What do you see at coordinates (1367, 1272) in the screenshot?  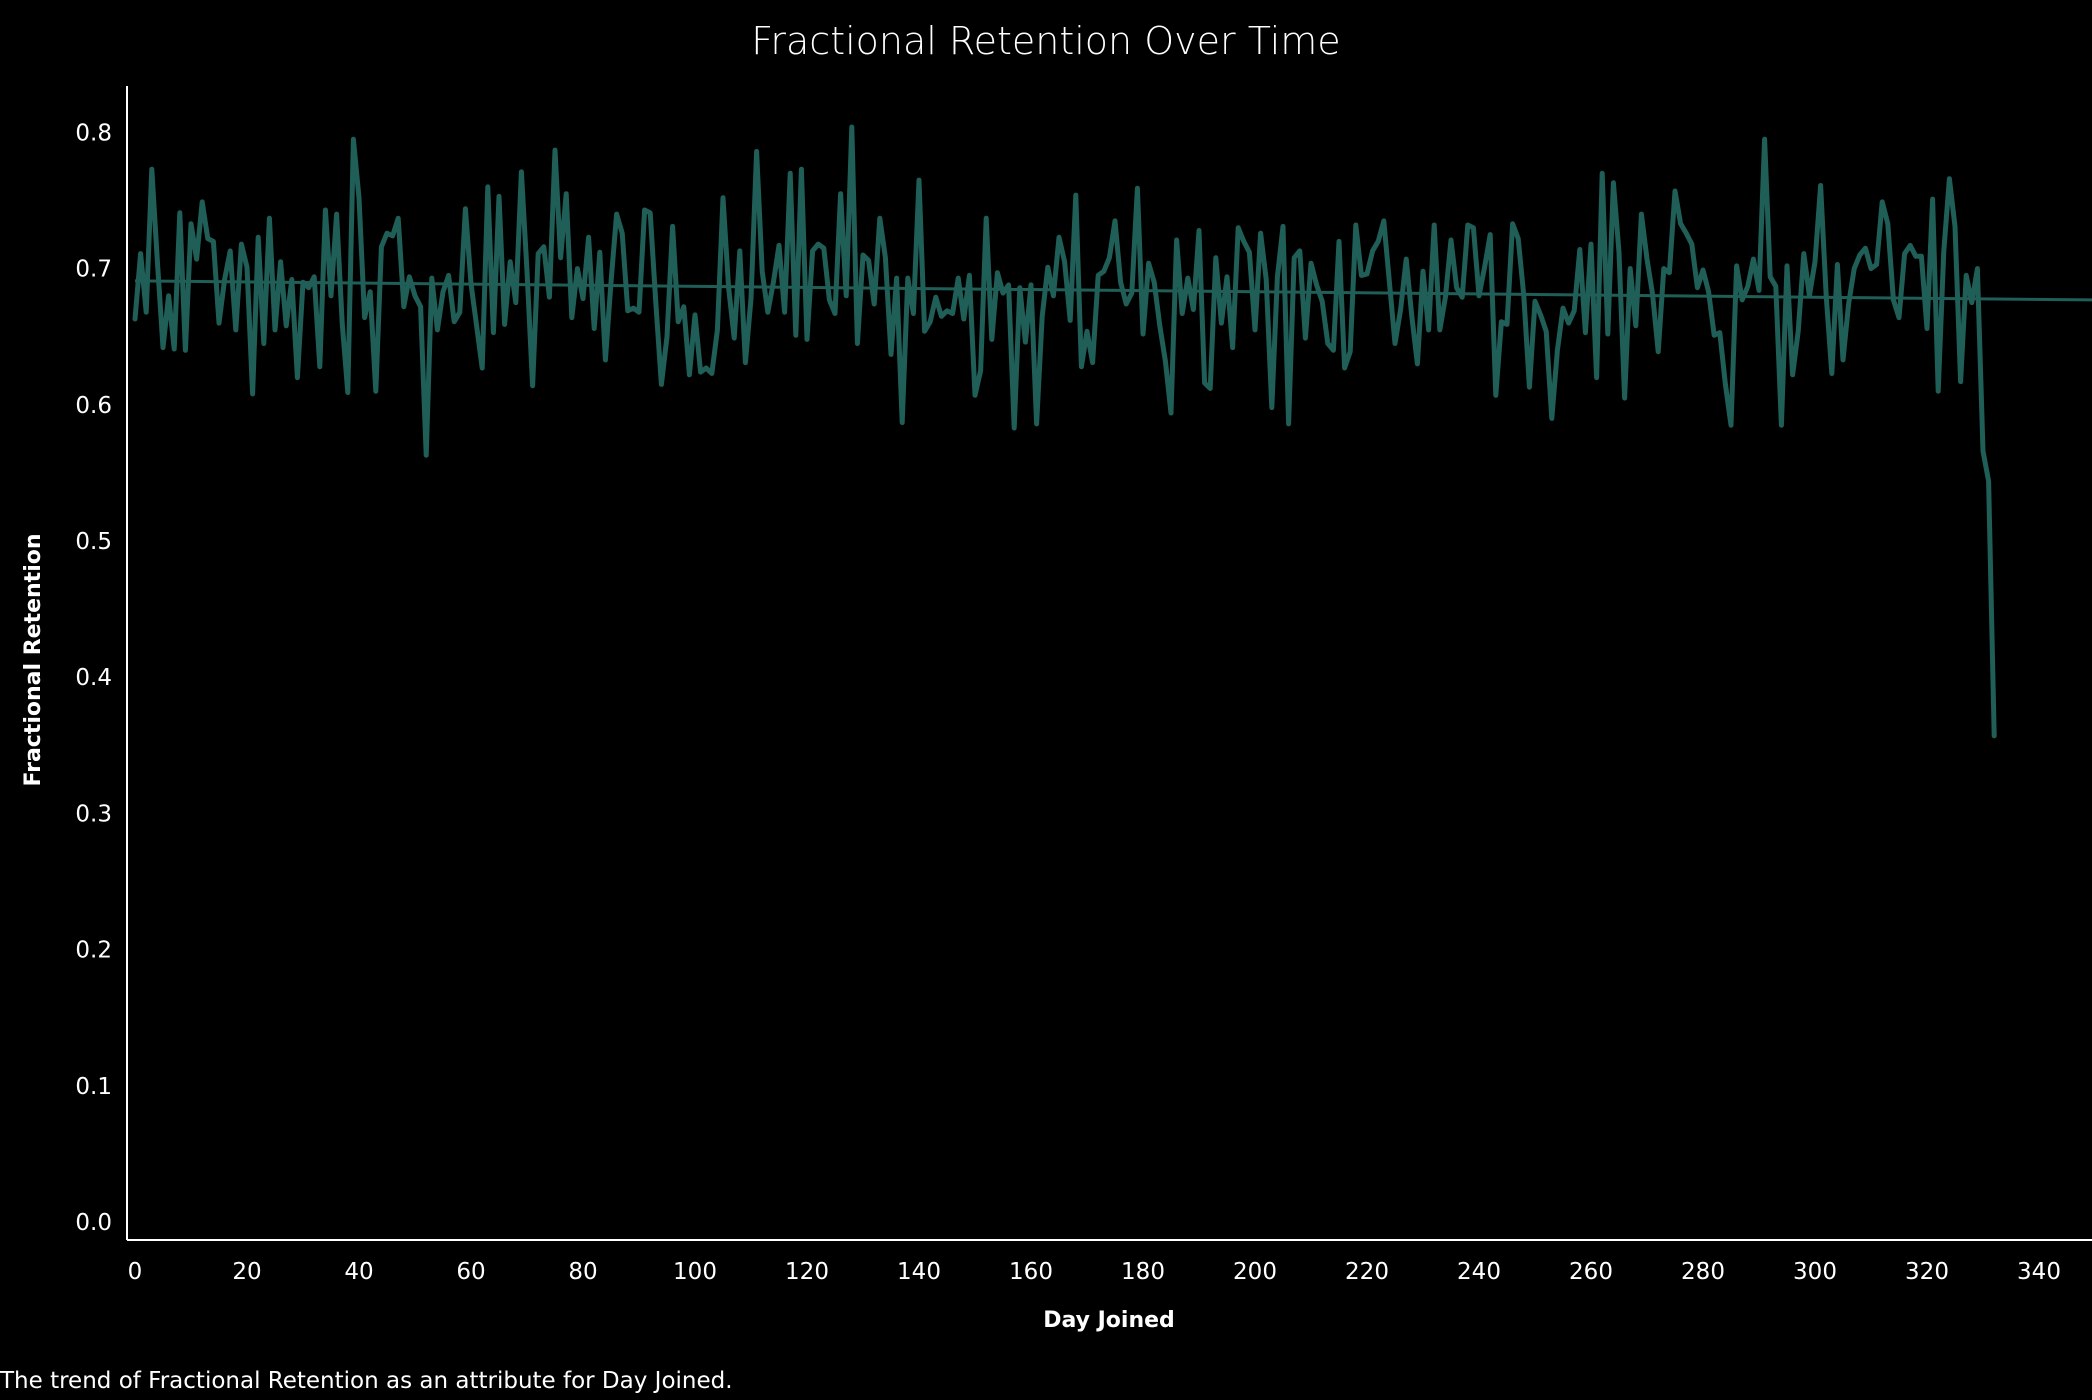 I see `x-tick-label: 220` at bounding box center [1367, 1272].